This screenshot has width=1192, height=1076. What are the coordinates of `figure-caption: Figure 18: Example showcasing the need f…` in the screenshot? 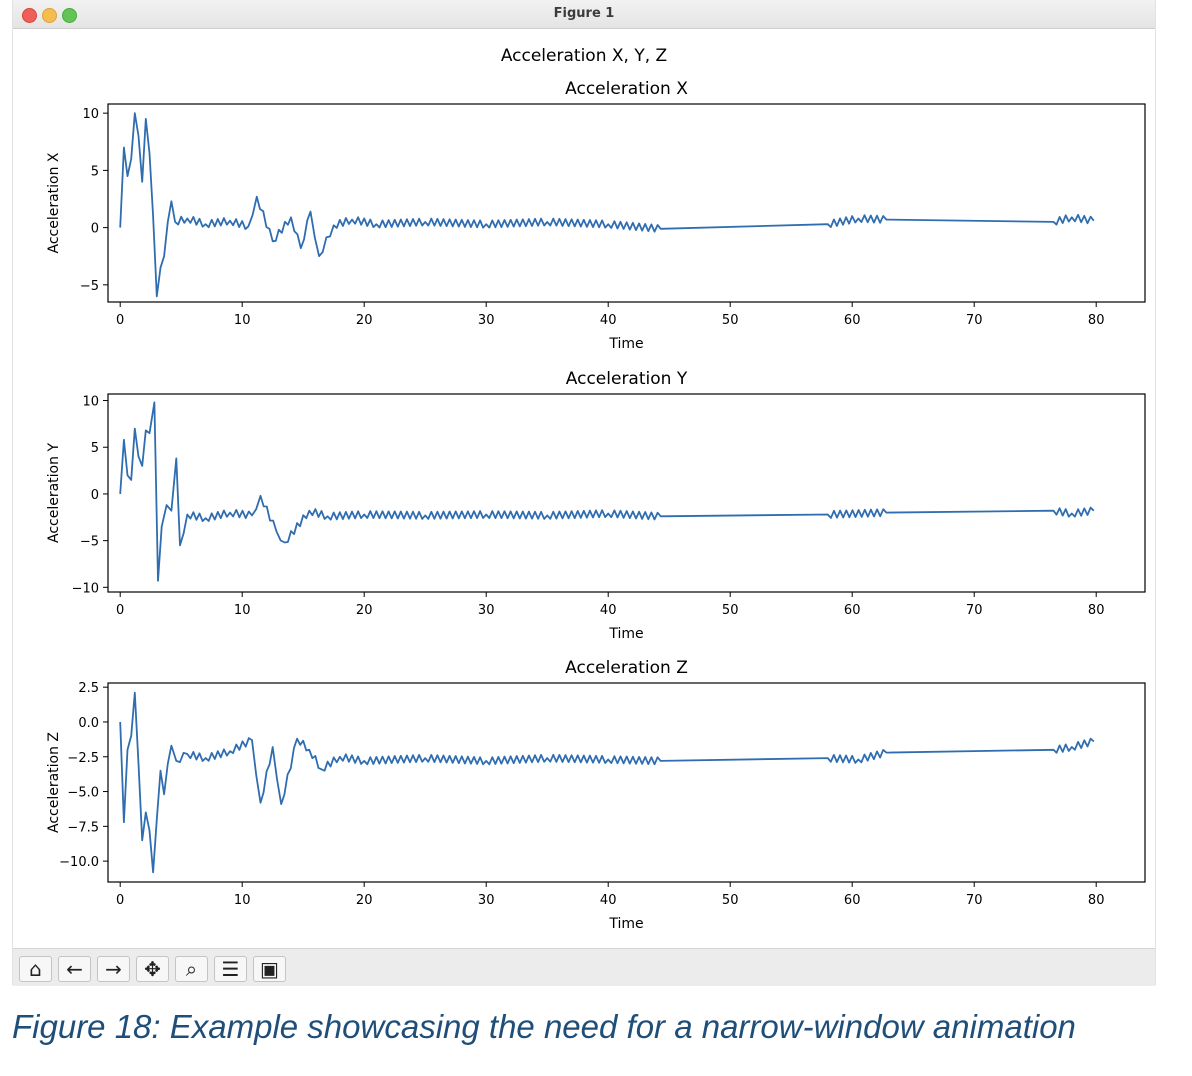 It's located at (544, 1026).